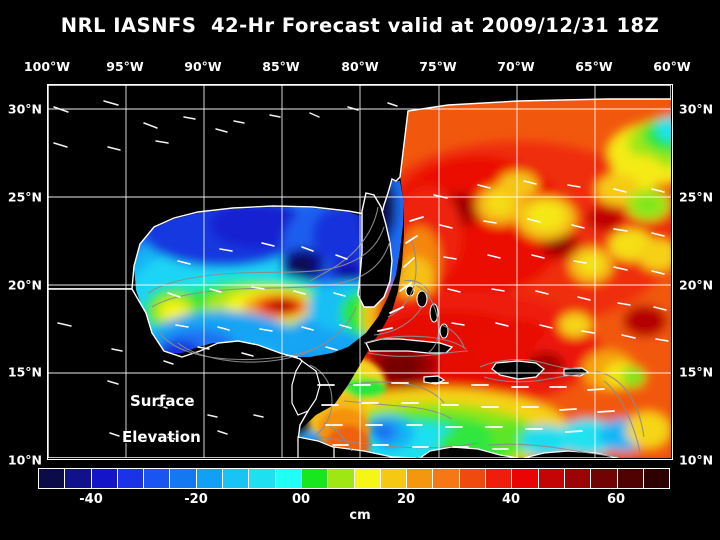 The width and height of the screenshot is (720, 540). I want to click on lat-tick-label-left-0: 30°N, so click(24, 109).